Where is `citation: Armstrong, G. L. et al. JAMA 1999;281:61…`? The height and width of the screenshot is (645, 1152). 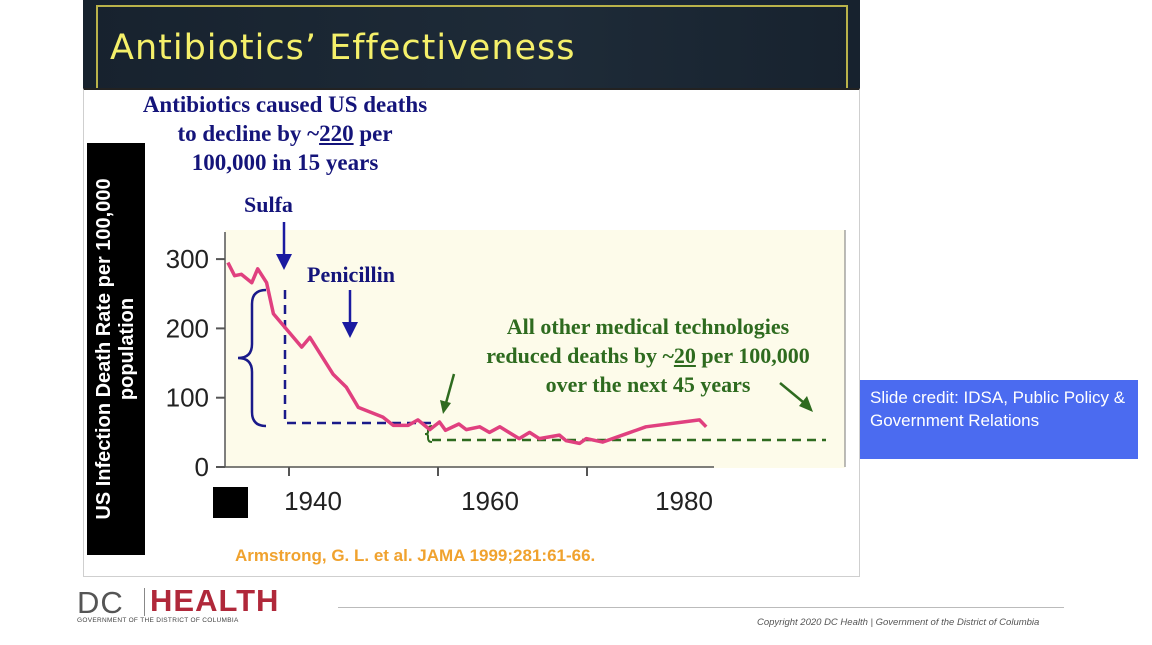
citation: Armstrong, G. L. et al. JAMA 1999;281:61… is located at coordinates (415, 555).